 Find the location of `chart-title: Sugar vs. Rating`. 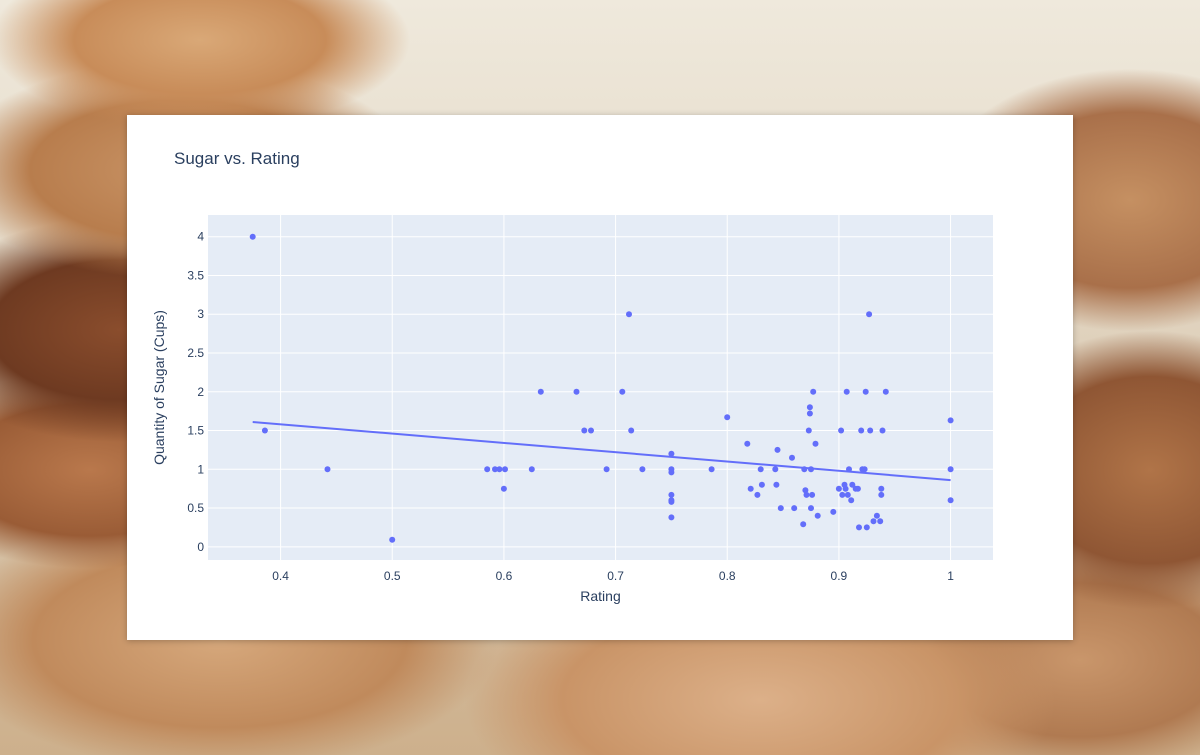

chart-title: Sugar vs. Rating is located at coordinates (237, 158).